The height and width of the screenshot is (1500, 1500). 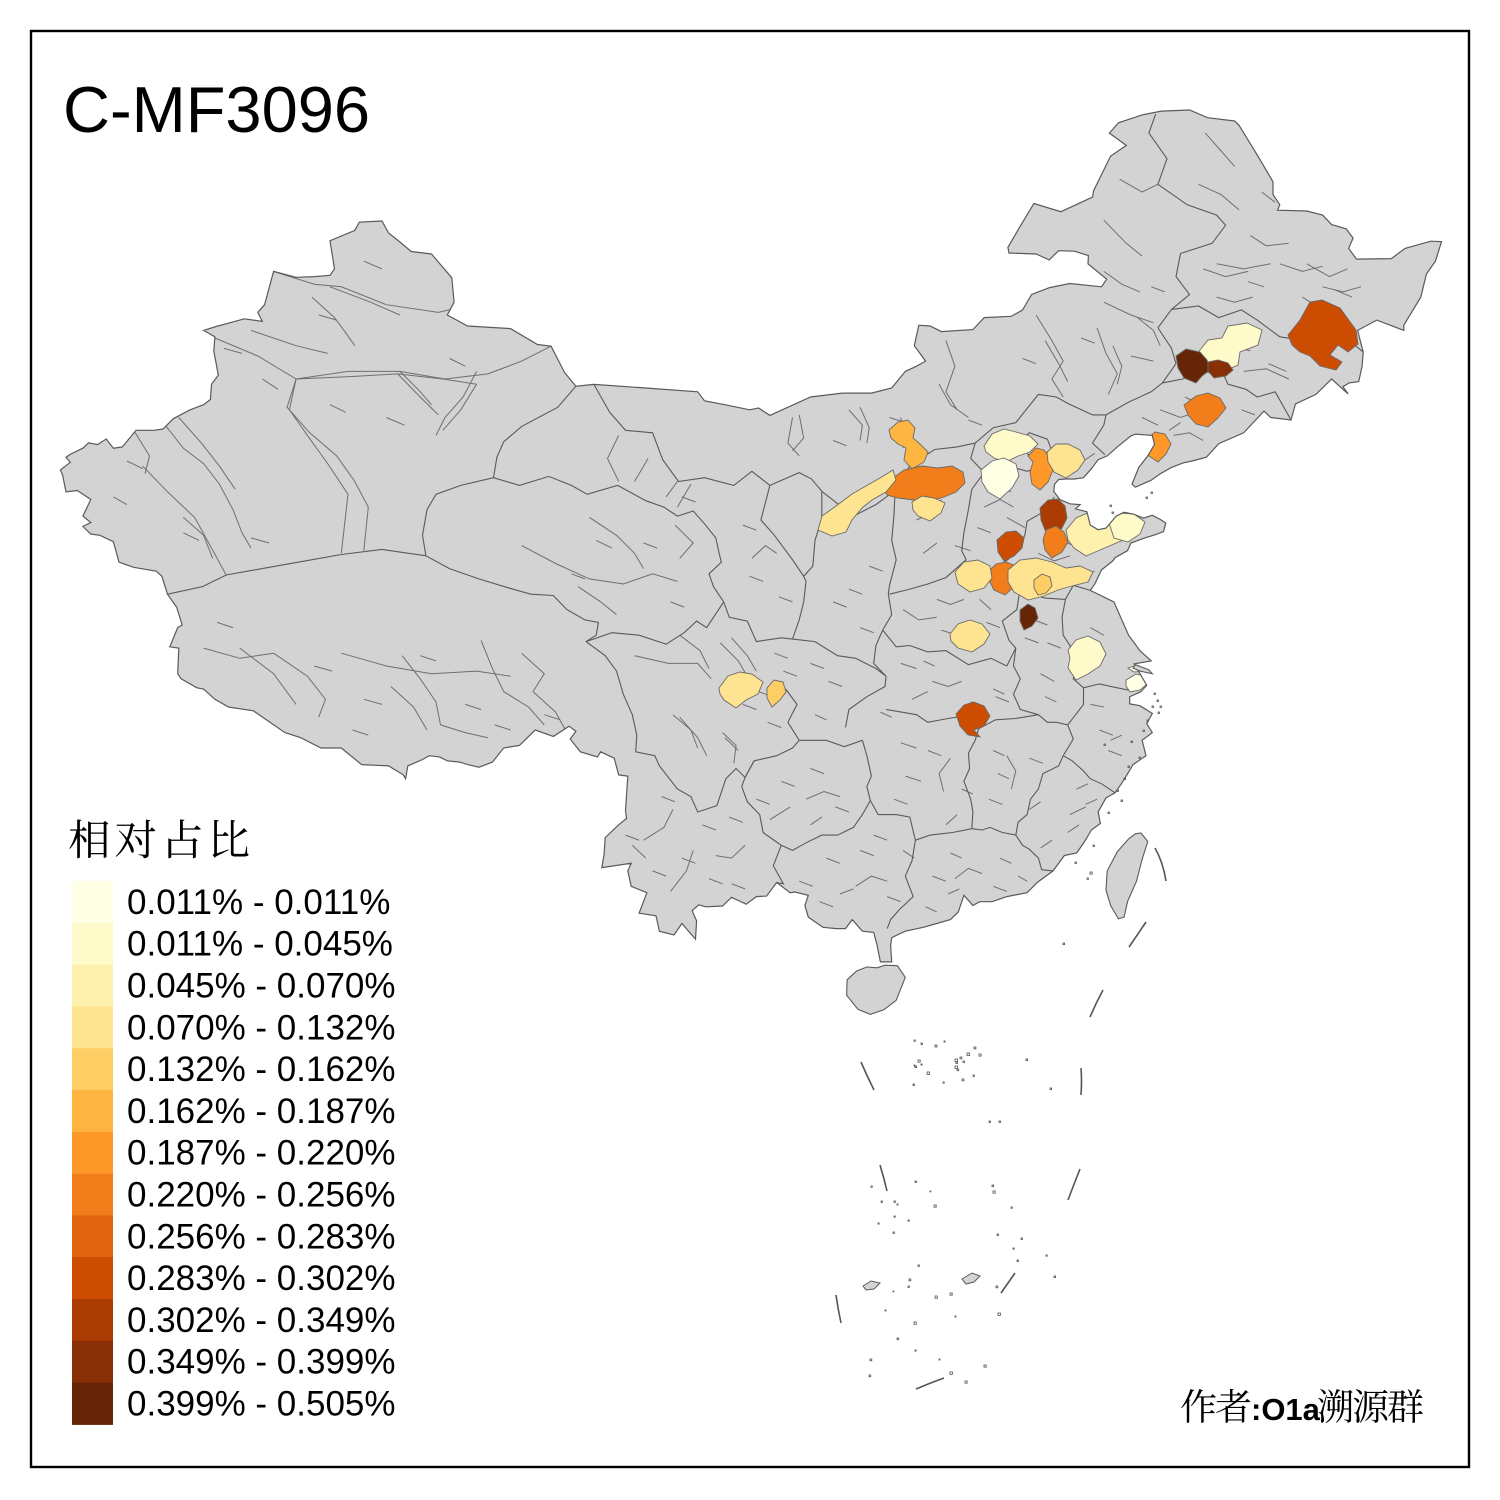 What do you see at coordinates (261, 1027) in the screenshot?
I see `svg-text: 0.070% - 0.132%` at bounding box center [261, 1027].